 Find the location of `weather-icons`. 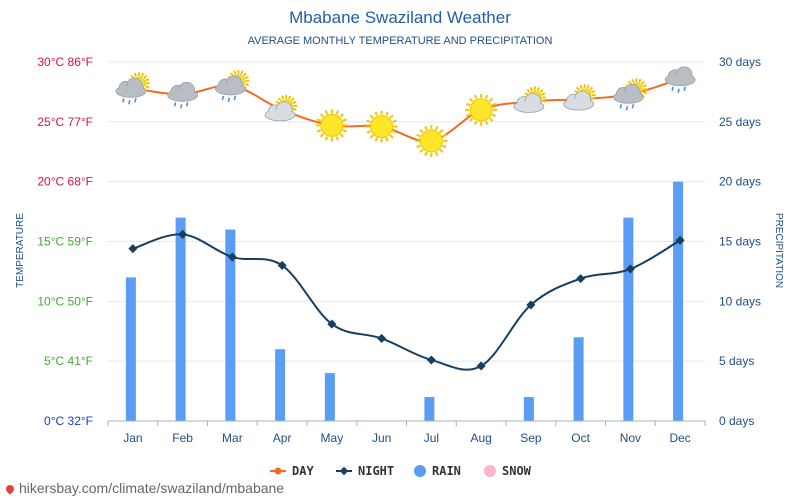

weather-icons is located at coordinates (405, 111).